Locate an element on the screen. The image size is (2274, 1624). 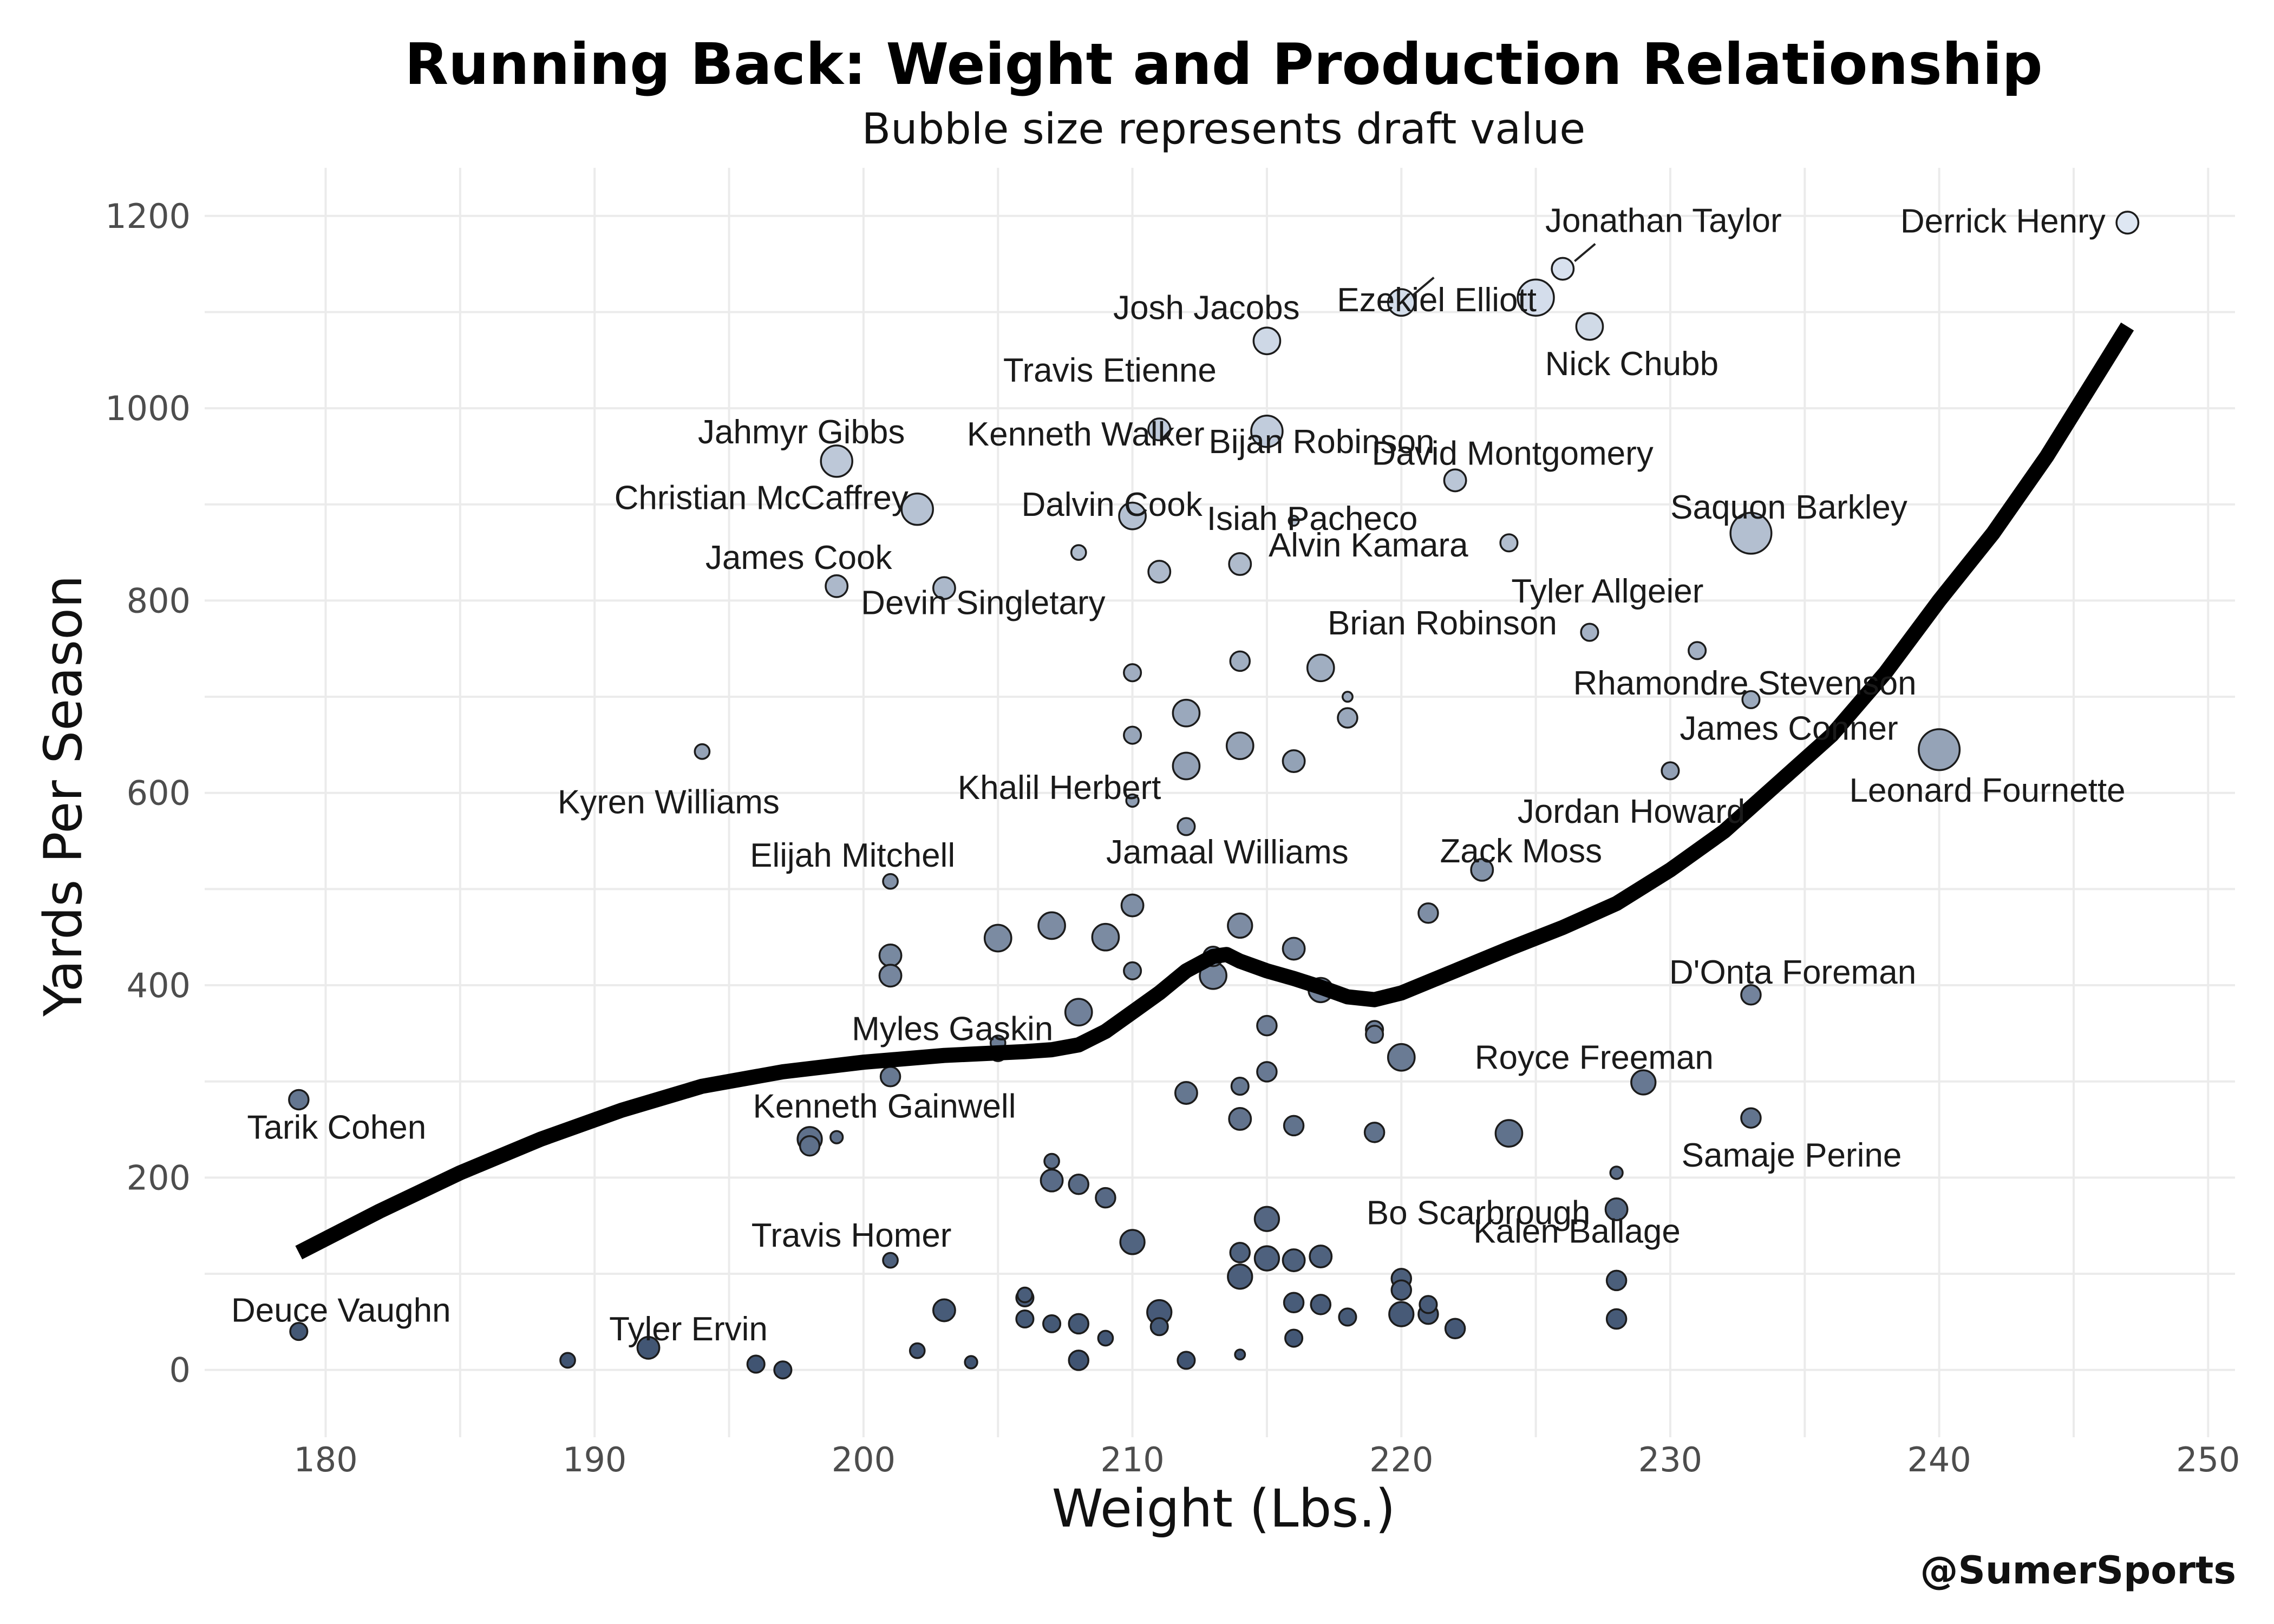
x-tick-label: 180 is located at coordinates (325, 1459).